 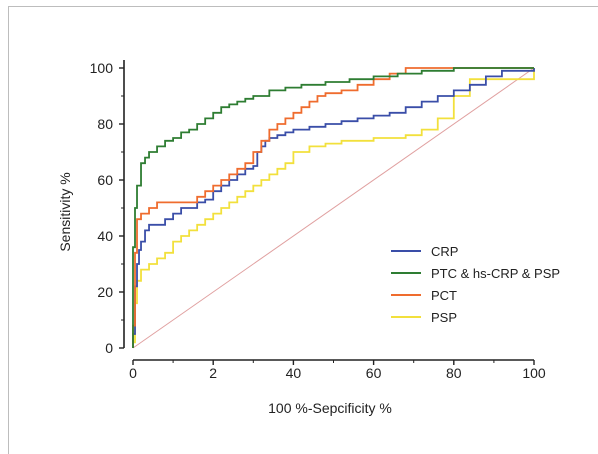 What do you see at coordinates (454, 373) in the screenshot?
I see `x-tick-label: 80` at bounding box center [454, 373].